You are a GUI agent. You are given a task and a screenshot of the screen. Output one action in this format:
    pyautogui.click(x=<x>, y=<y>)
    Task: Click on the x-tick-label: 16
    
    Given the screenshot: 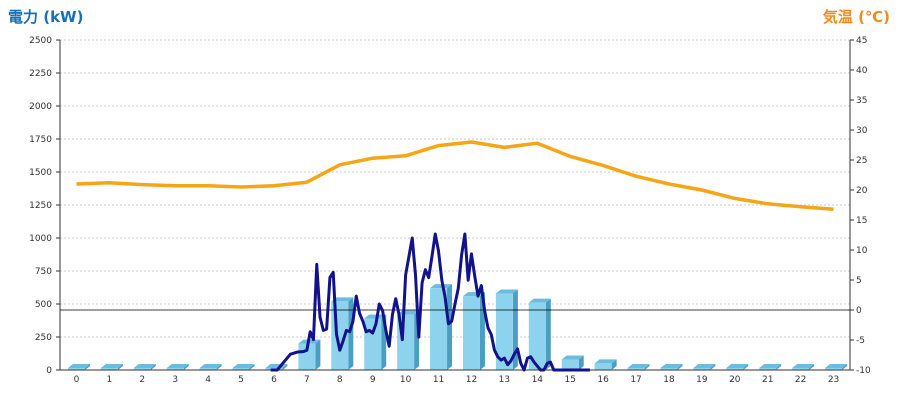 What is the action you would take?
    pyautogui.click(x=603, y=380)
    